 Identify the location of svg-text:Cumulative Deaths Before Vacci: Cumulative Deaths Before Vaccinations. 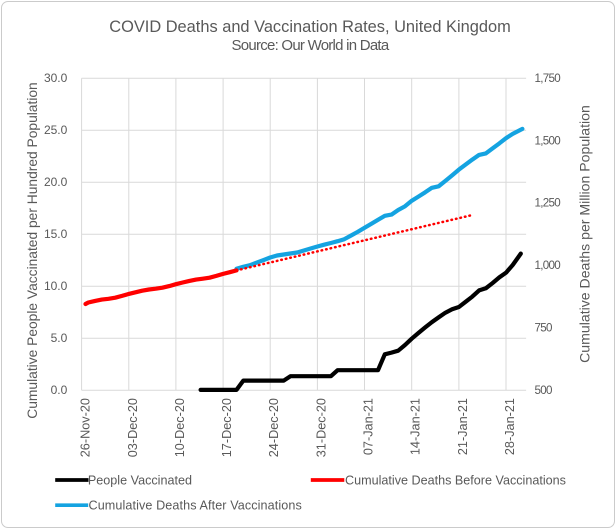
(455, 480).